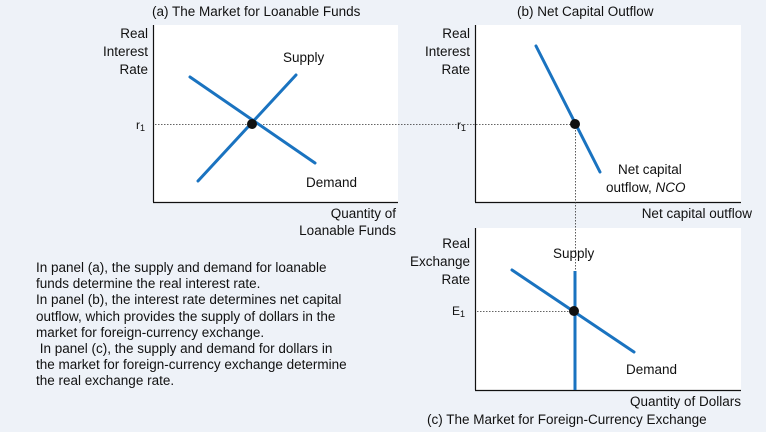 This screenshot has width=766, height=432. Describe the element at coordinates (652, 369) in the screenshot. I see `dollars-demand-label: Demand` at that location.